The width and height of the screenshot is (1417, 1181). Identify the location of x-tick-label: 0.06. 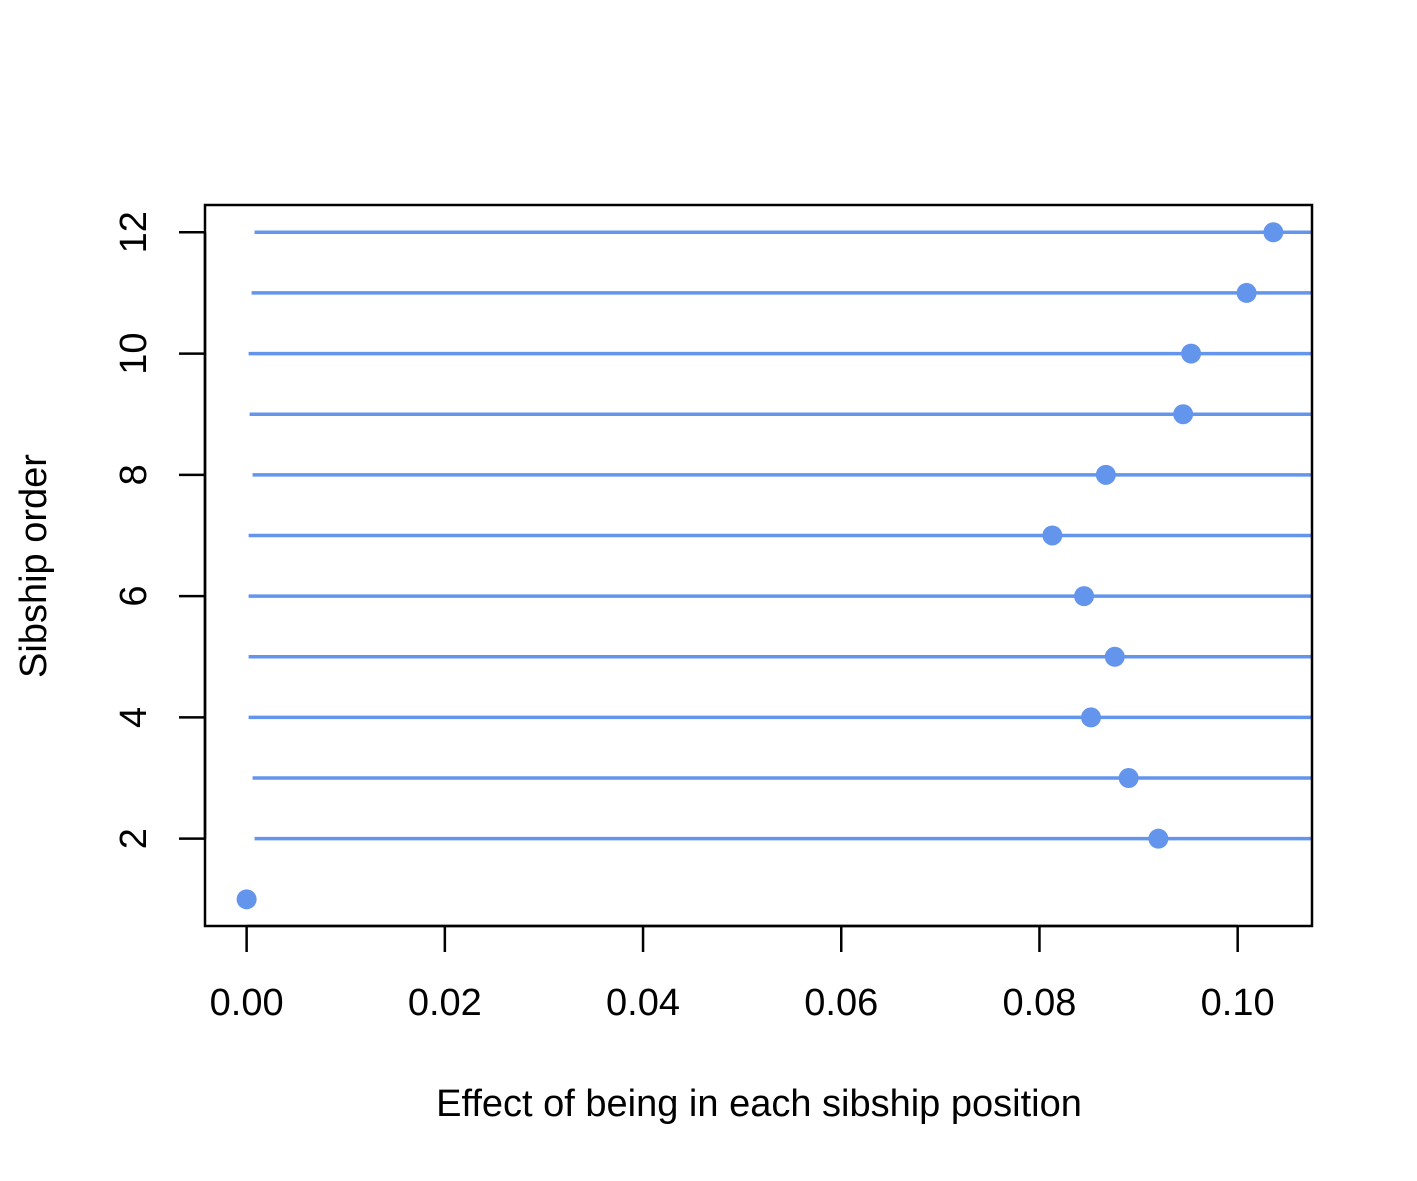
(841, 1003).